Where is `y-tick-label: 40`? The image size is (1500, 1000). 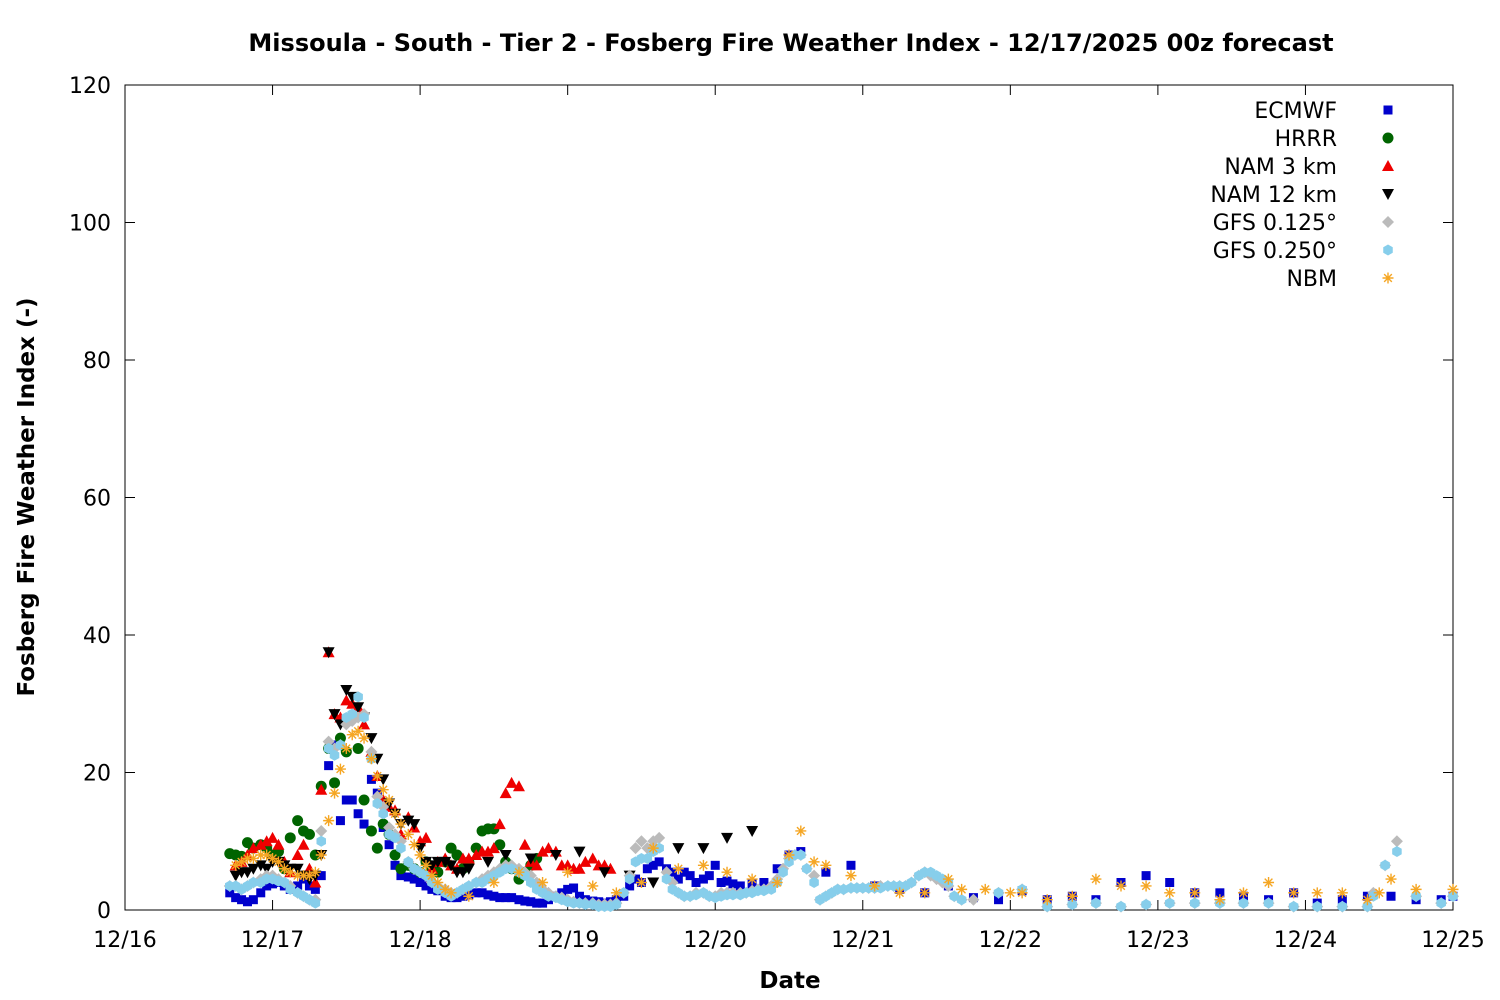 y-tick-label: 40 is located at coordinates (97, 636).